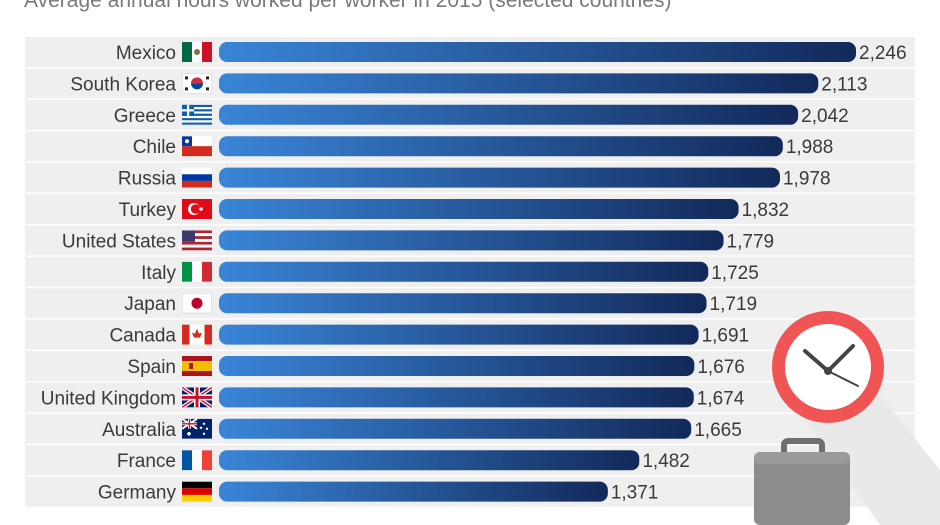  I want to click on category-label: Germany, so click(137, 493).